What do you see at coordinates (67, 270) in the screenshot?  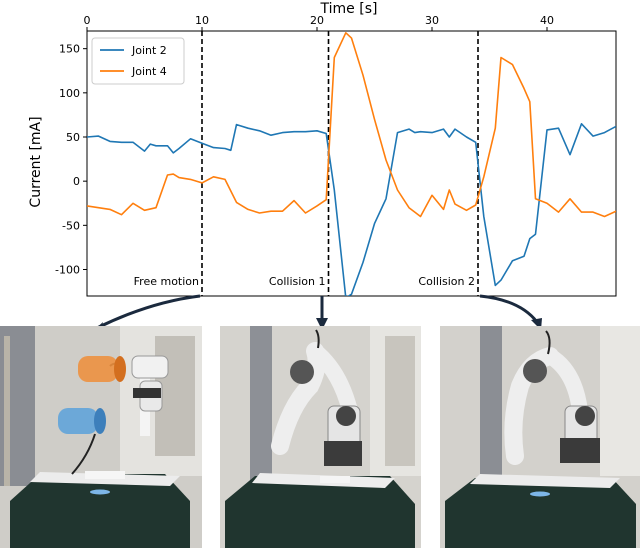 I see `y-tick-label: -100` at bounding box center [67, 270].